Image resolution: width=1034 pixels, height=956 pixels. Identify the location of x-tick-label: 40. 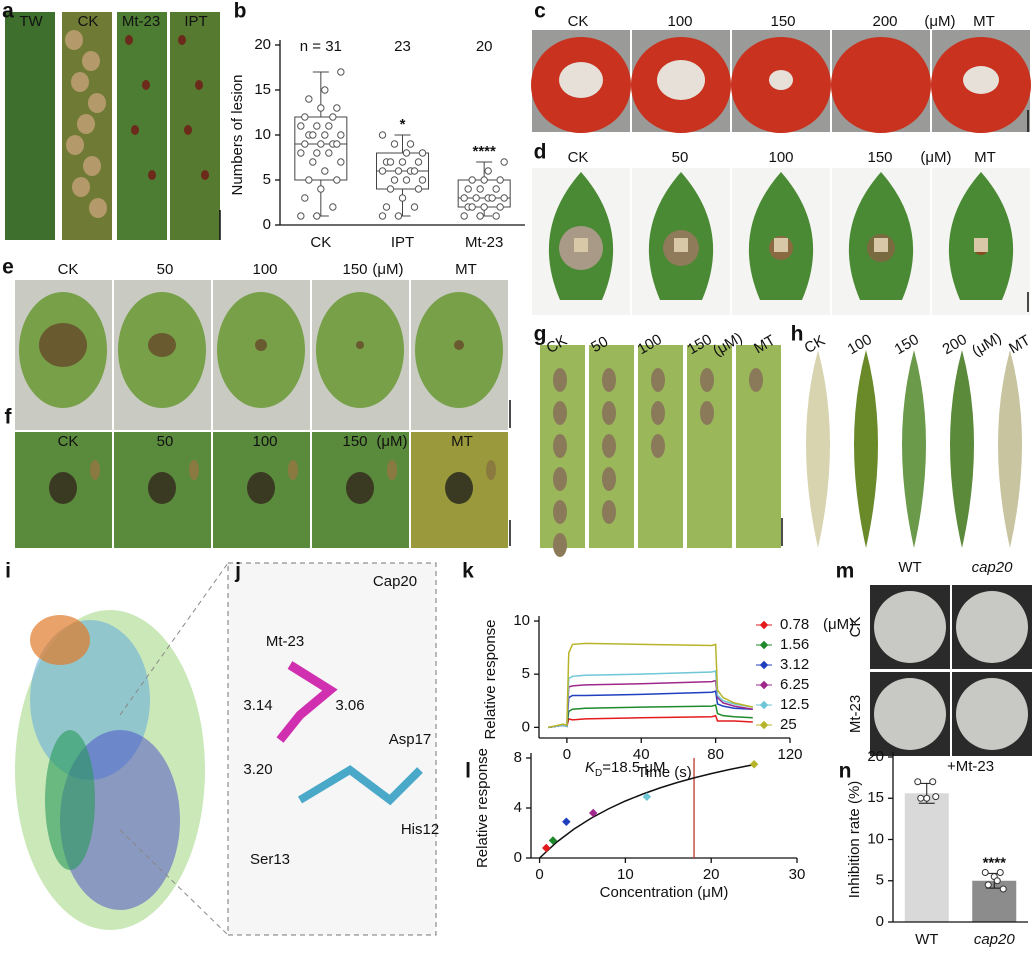
(641, 754).